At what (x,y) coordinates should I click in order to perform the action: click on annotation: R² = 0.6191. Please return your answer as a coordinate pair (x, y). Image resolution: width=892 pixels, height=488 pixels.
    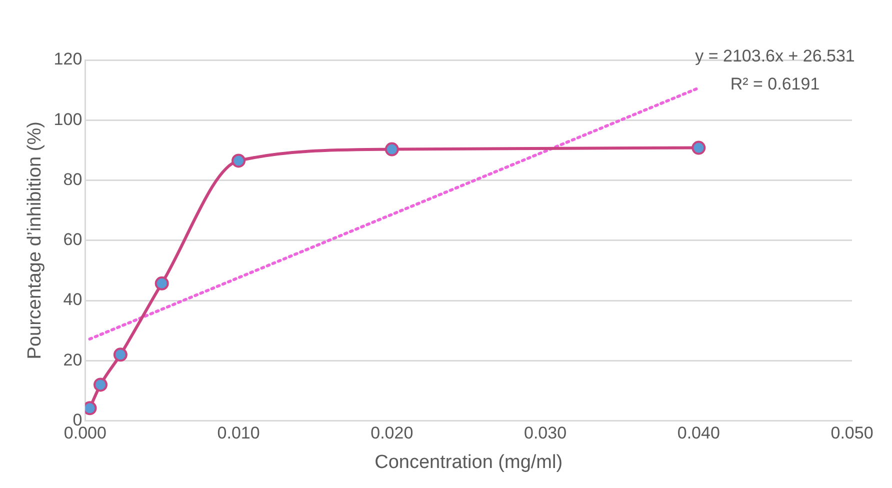
    Looking at the image, I should click on (775, 84).